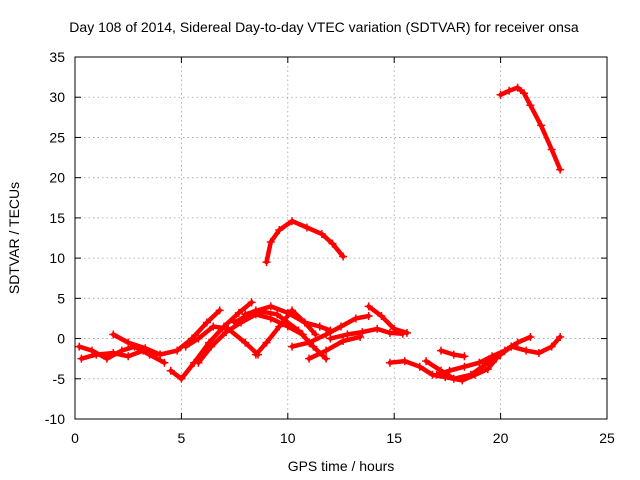 This screenshot has width=640, height=480. What do you see at coordinates (394, 438) in the screenshot?
I see `x-tick-label: 15` at bounding box center [394, 438].